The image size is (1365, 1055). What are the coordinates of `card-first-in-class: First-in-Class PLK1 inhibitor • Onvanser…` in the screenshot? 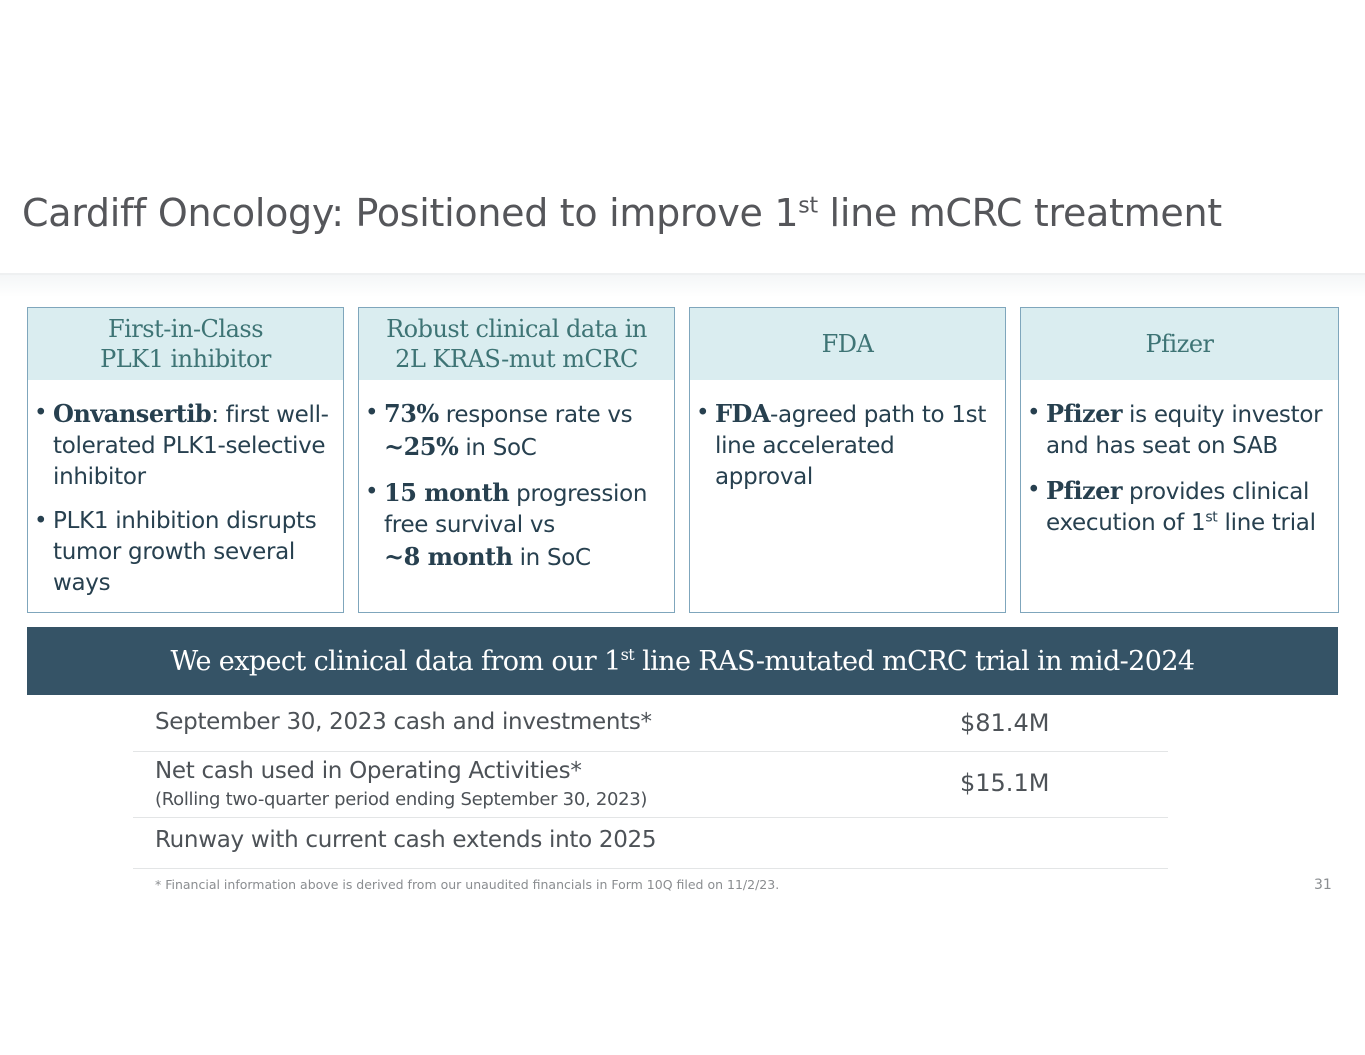 It's located at (185, 460).